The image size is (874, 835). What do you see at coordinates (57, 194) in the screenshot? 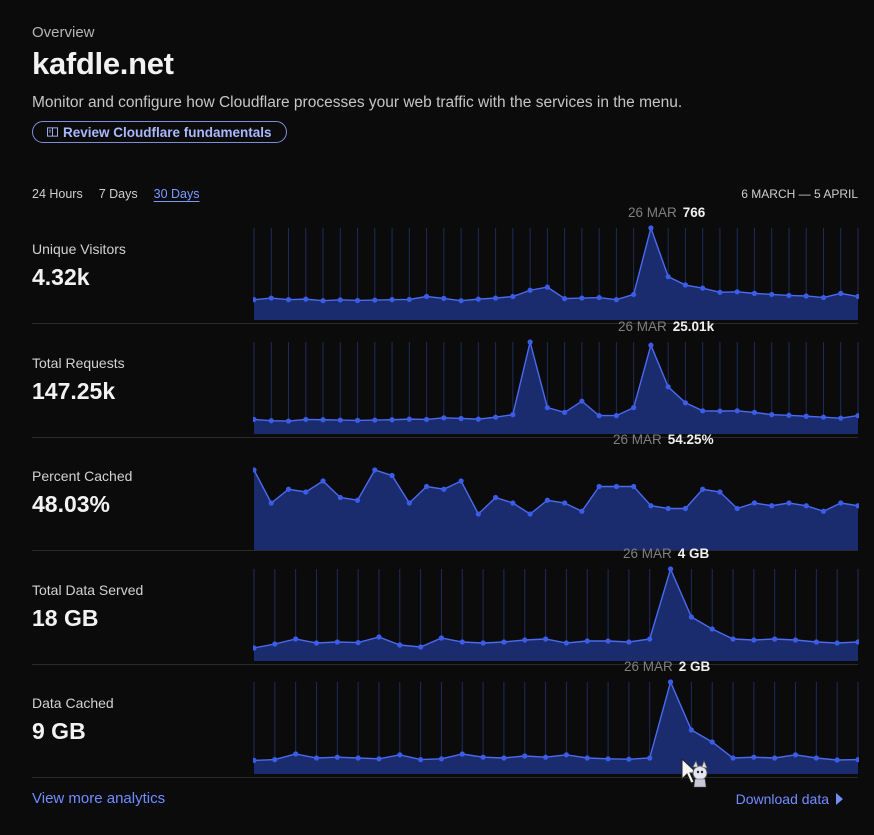
I see `tab-24-hours: 24 Hours` at bounding box center [57, 194].